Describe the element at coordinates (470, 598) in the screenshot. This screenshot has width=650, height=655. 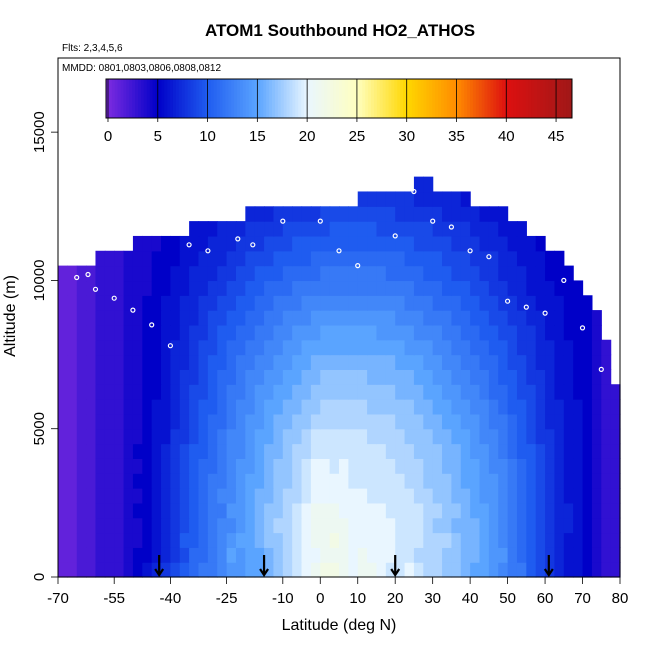
I see `x-tick-label: 40` at that location.